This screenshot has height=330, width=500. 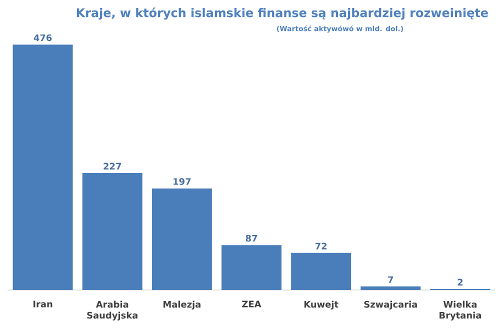 I want to click on x-tick-label: Arabia Saudyjska, so click(x=112, y=310).